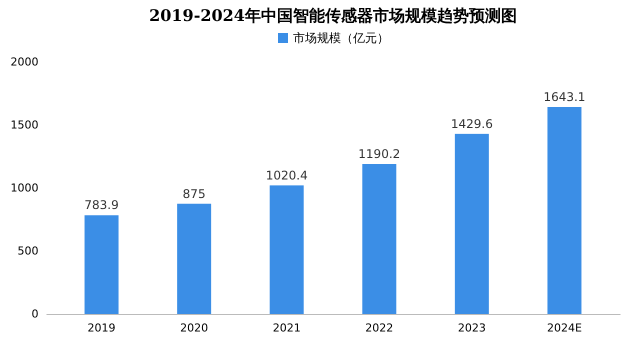  I want to click on y-tick-label: 500, so click(28, 251).